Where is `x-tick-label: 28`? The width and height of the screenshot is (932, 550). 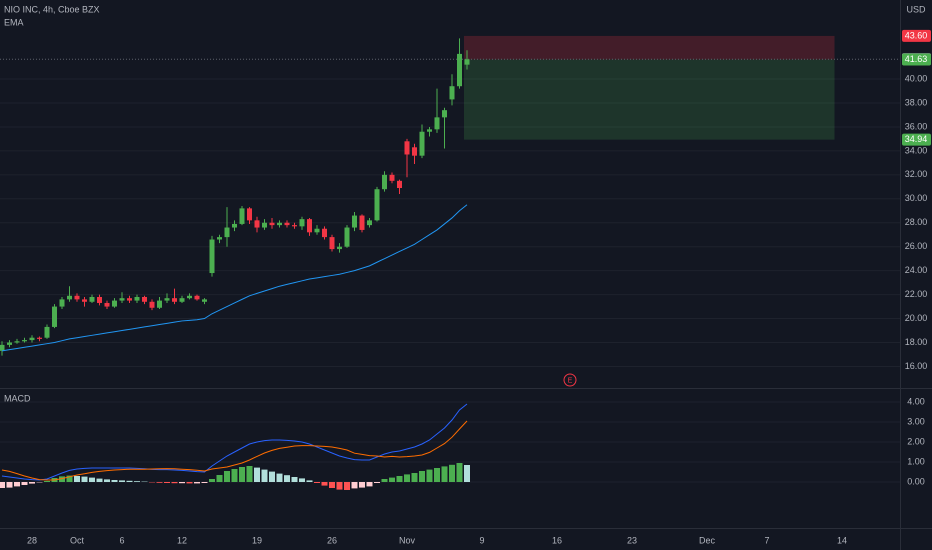
x-tick-label: 28 is located at coordinates (32, 540).